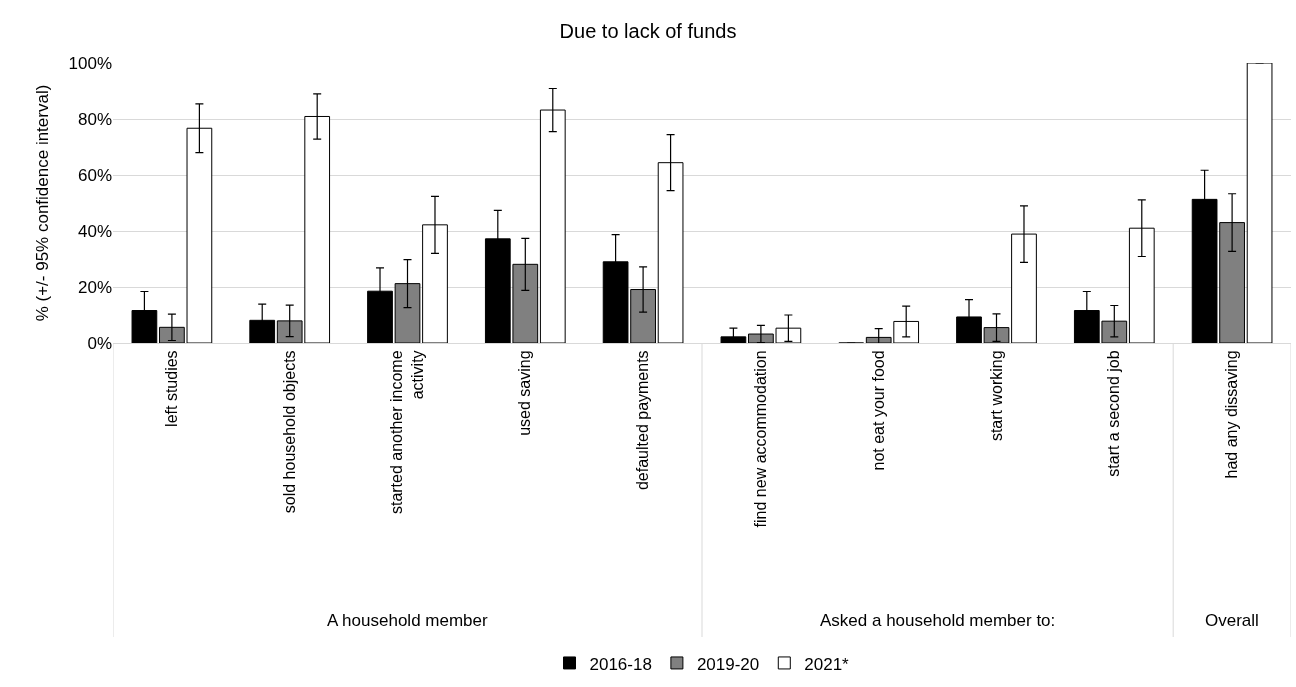  I want to click on x-tick-label: start a second job, so click(1114, 413).